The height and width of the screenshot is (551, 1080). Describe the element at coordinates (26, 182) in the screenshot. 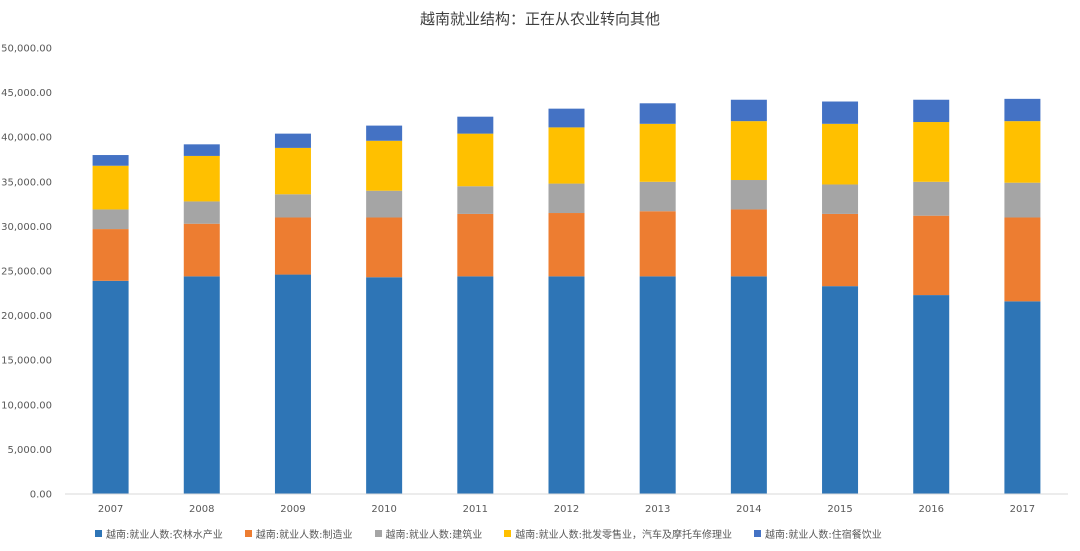

I see `y-tick-label: 35,000.00` at that location.